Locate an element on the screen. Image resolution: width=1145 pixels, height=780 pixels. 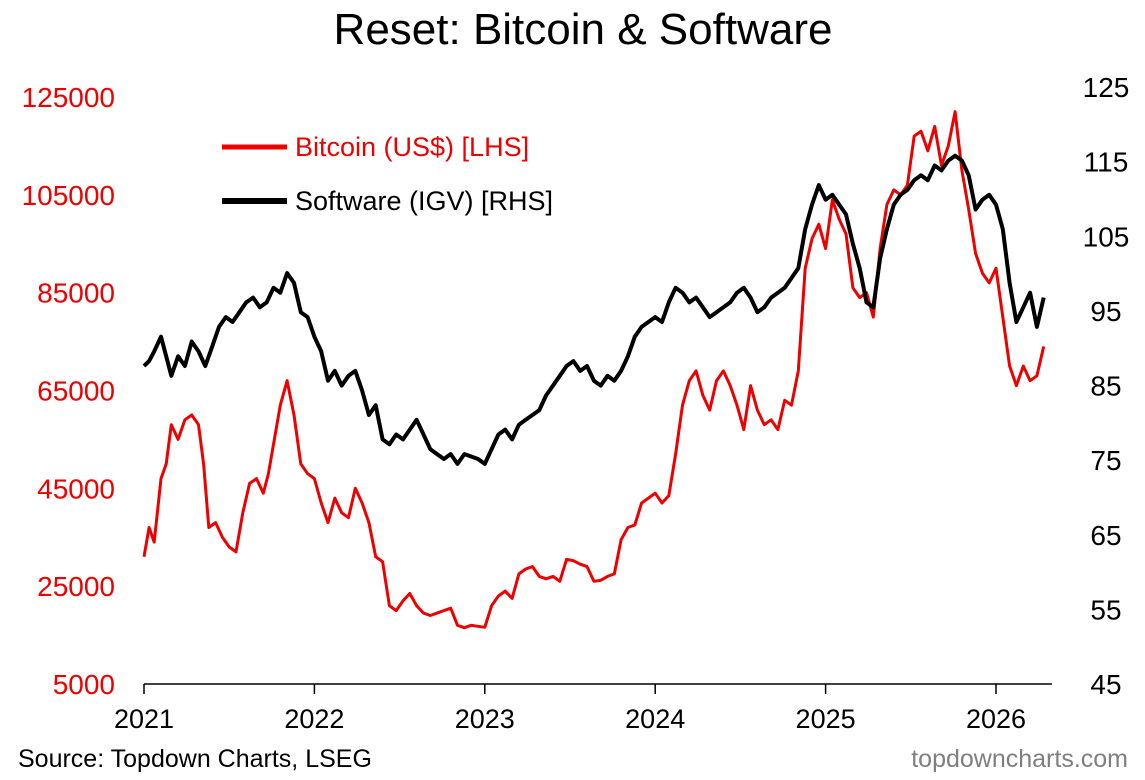
x-tick-label: 2023 is located at coordinates (485, 719).